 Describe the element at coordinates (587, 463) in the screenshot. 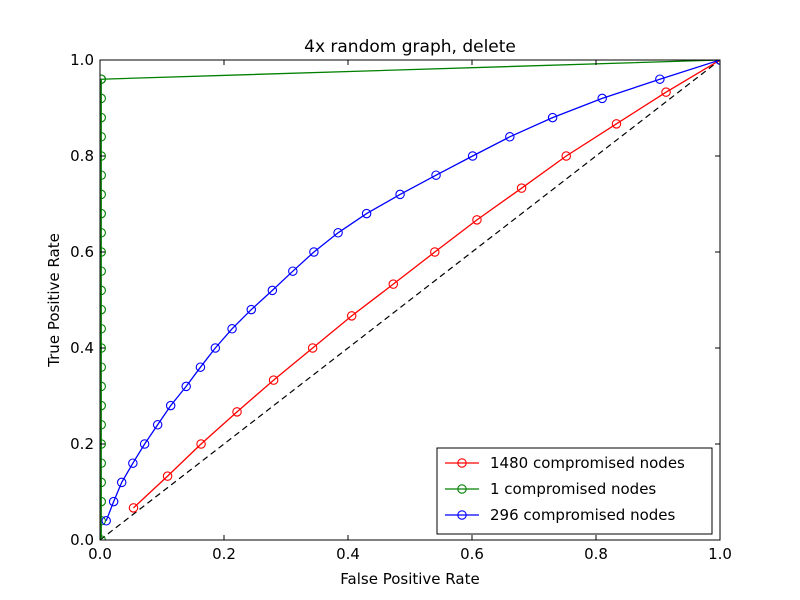

I see `legend-label-0: 1480 compromised nodes` at that location.